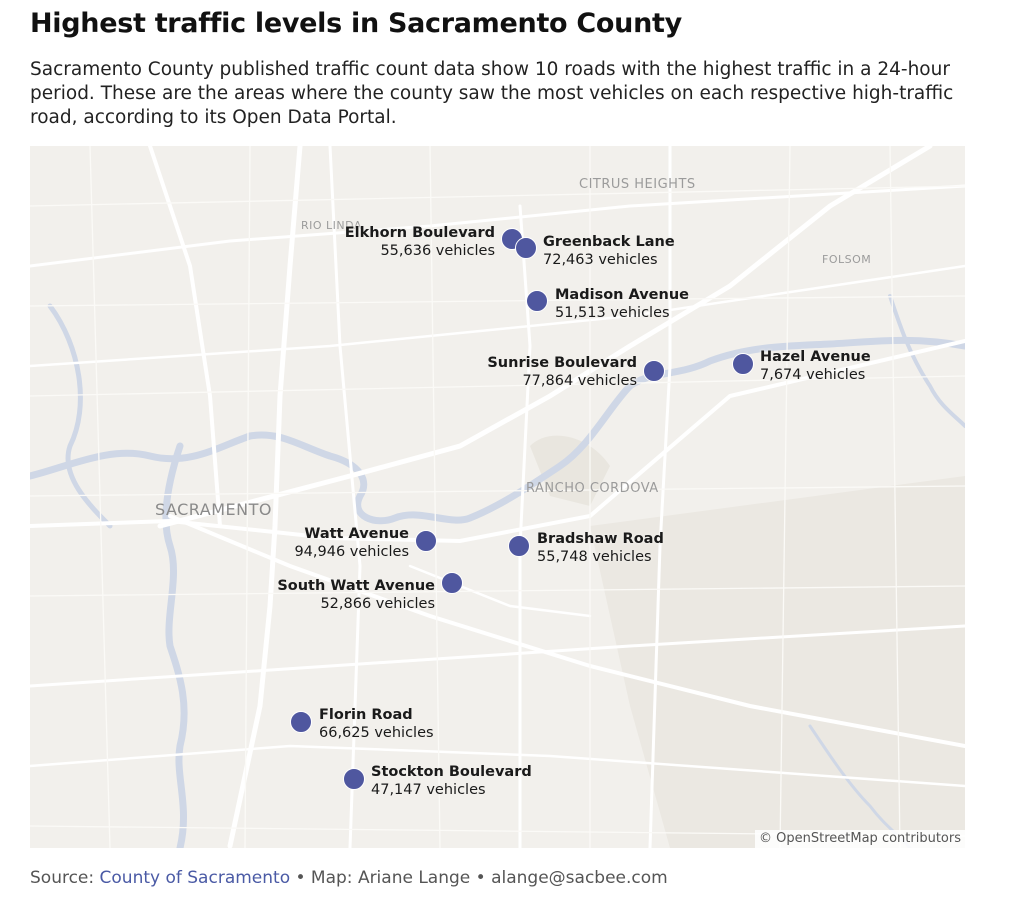  What do you see at coordinates (351, 552) in the screenshot?
I see `marker-value: 94,946 vehicles` at bounding box center [351, 552].